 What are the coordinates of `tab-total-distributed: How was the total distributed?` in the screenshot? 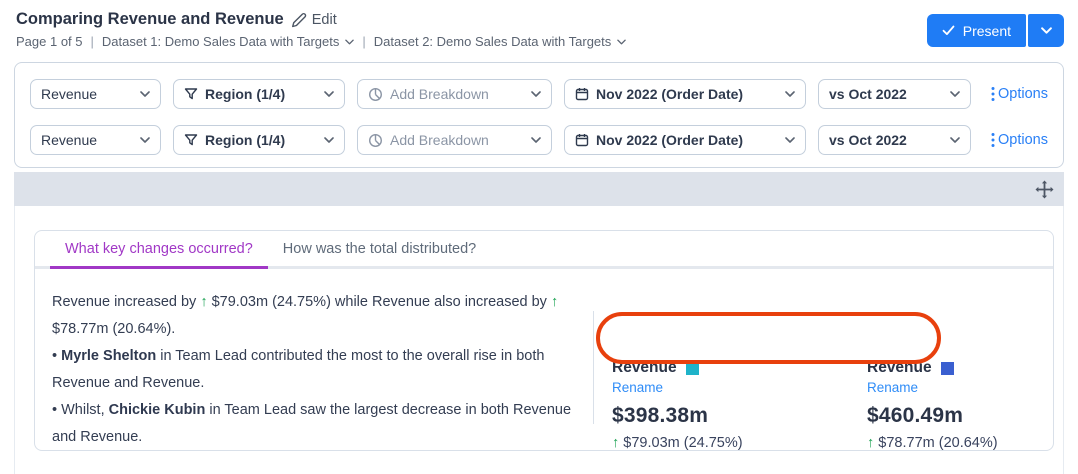 It's located at (379, 250).